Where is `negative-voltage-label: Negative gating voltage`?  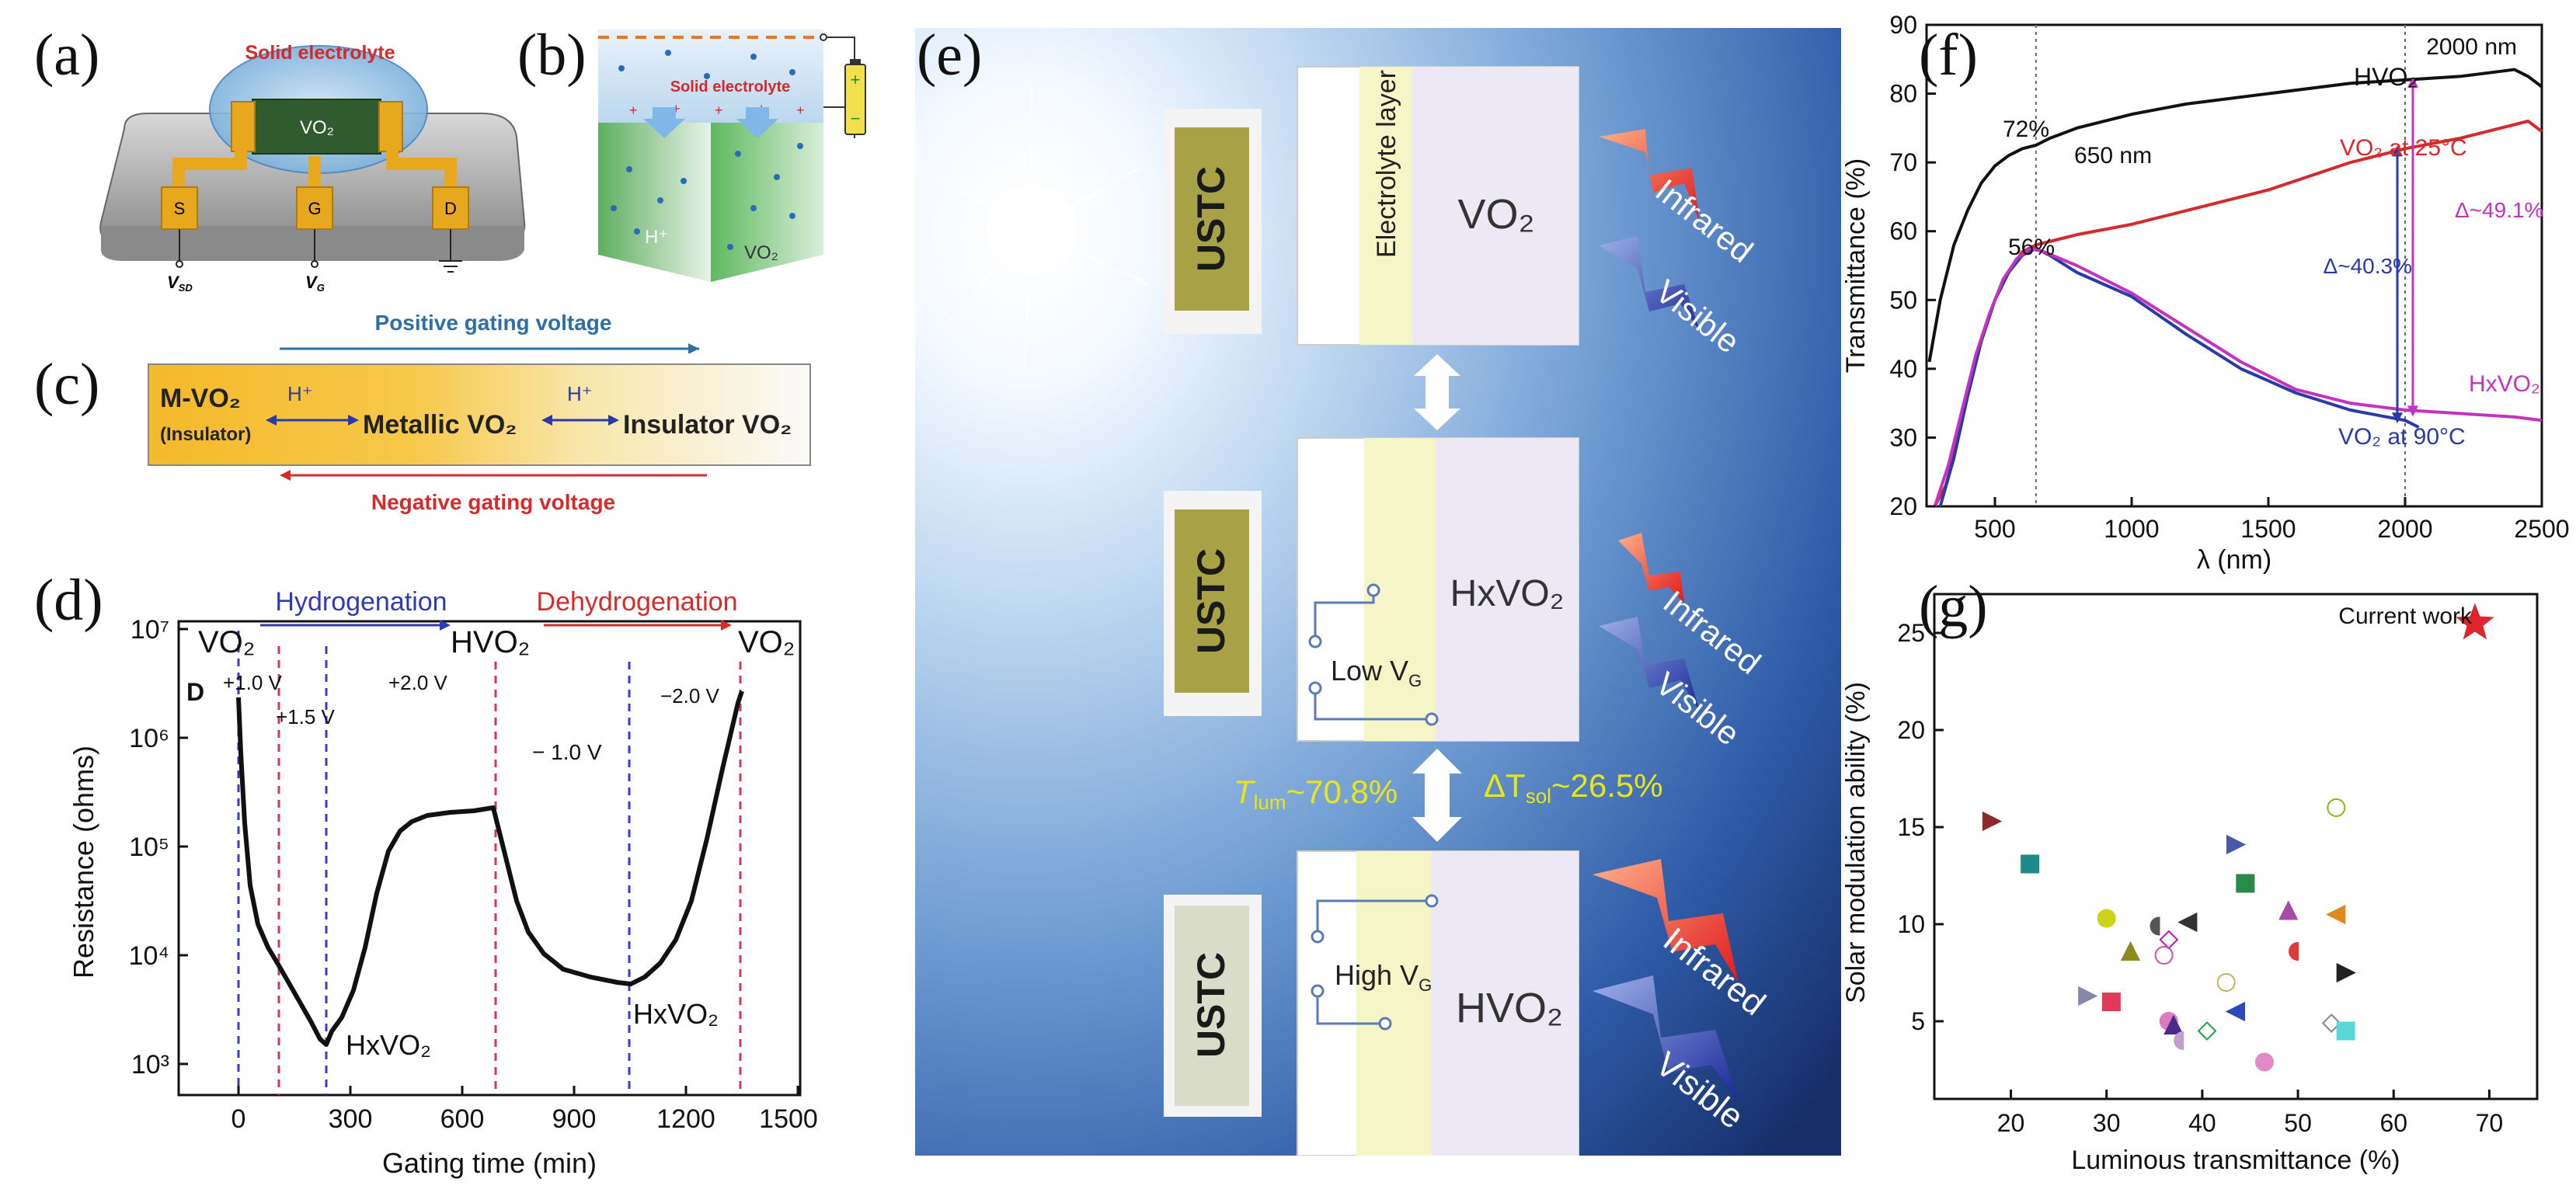 negative-voltage-label: Negative gating voltage is located at coordinates (493, 502).